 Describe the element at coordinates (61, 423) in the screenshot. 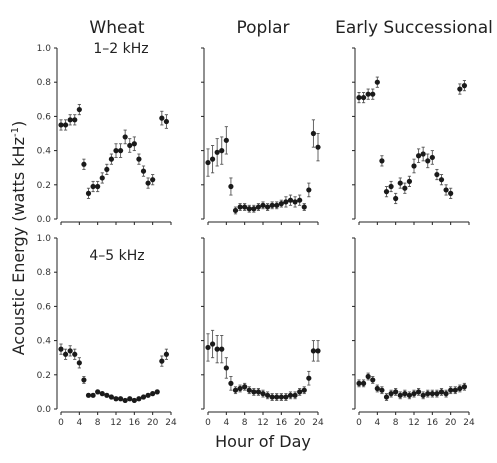

I see `x-tick-label: 0` at that location.